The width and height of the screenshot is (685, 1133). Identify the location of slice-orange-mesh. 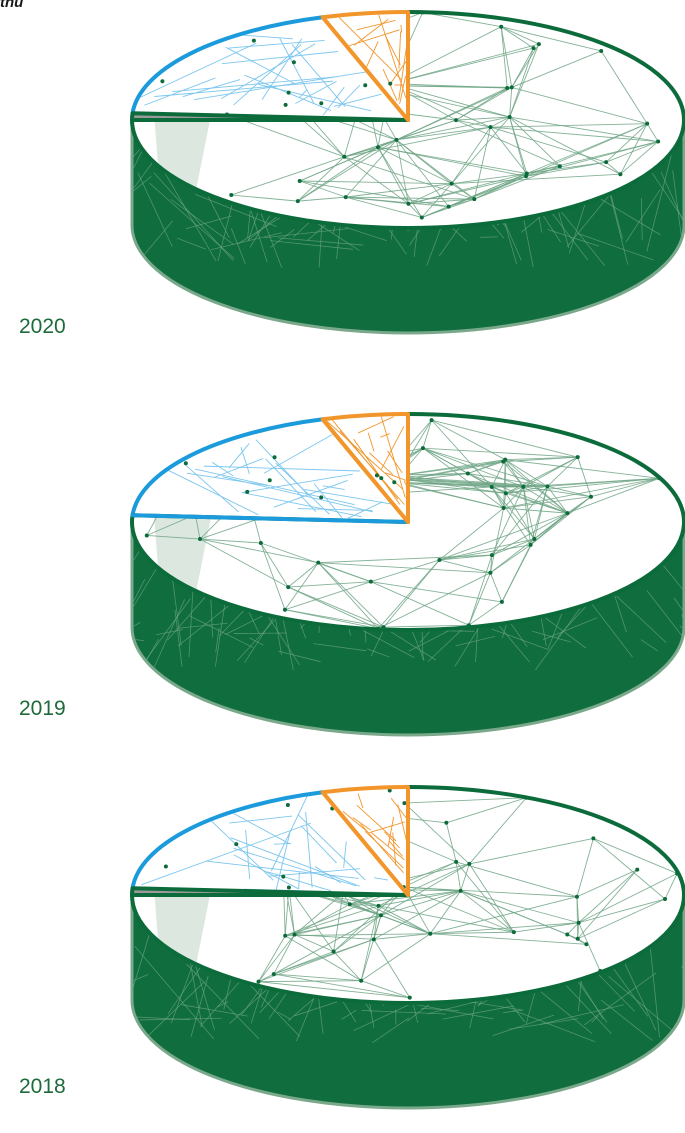
(375, 833).